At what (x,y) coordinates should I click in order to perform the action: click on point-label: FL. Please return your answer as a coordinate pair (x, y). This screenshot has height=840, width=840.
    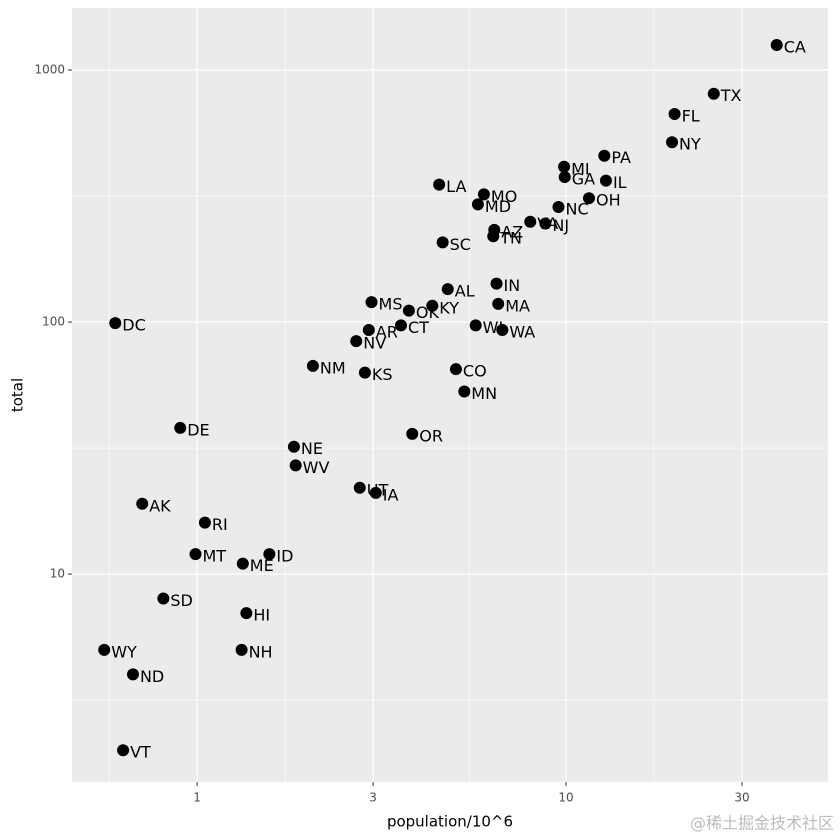
    Looking at the image, I should click on (691, 115).